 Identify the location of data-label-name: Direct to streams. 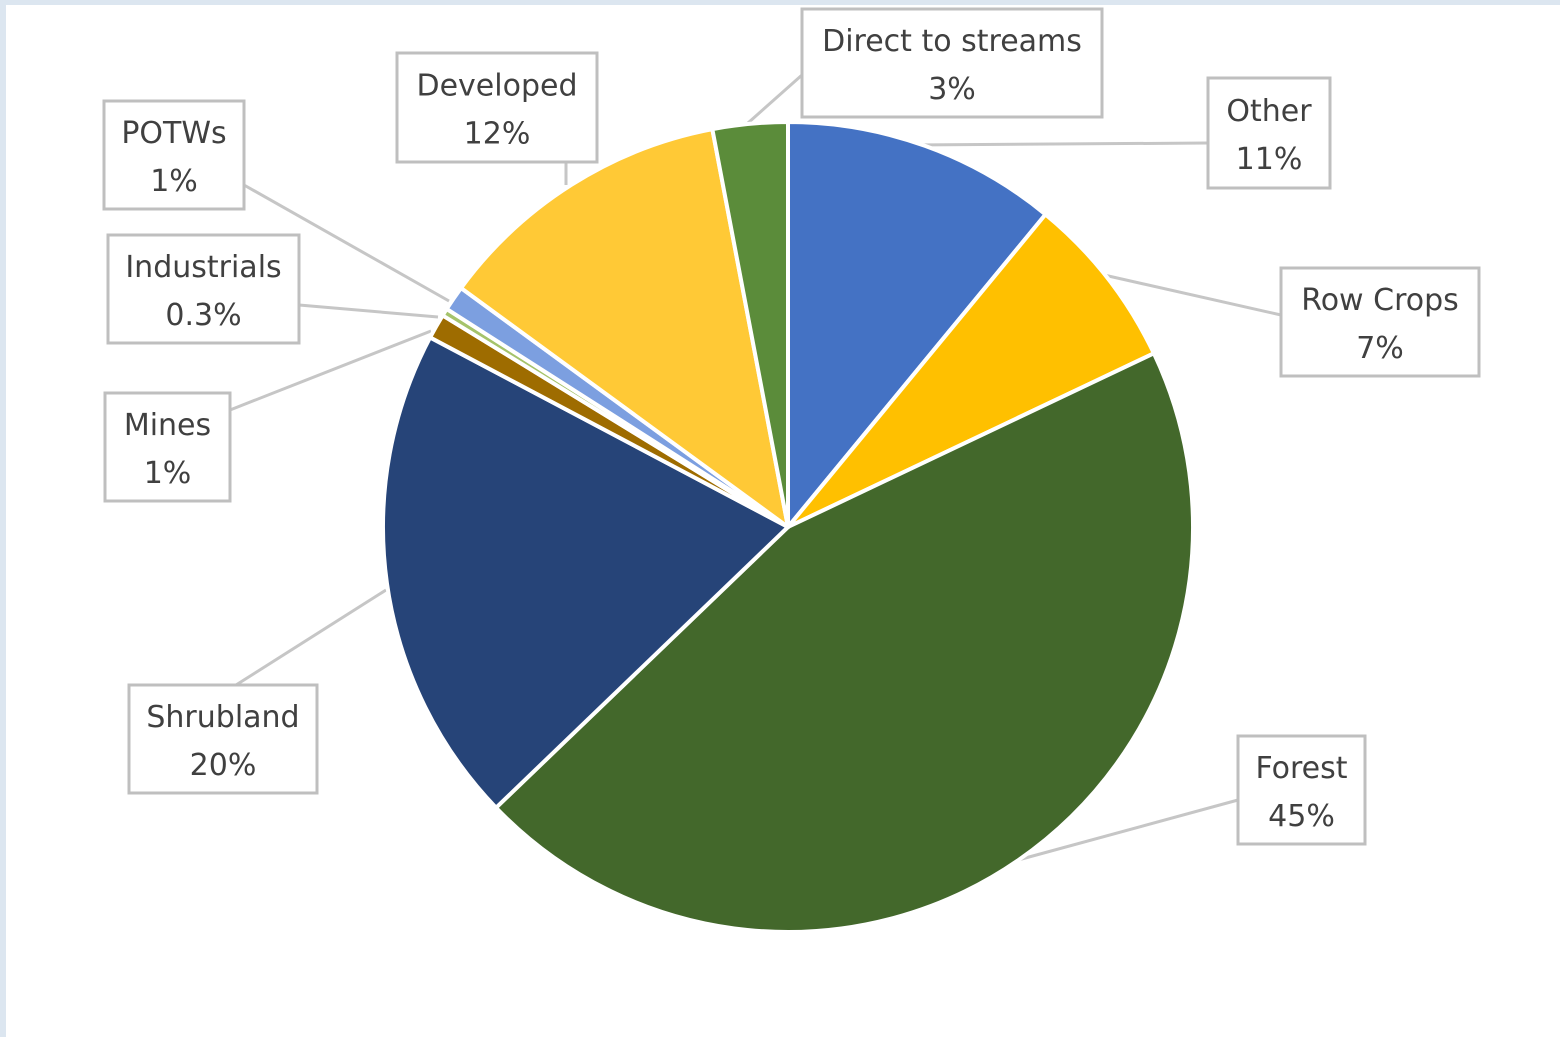
(952, 41).